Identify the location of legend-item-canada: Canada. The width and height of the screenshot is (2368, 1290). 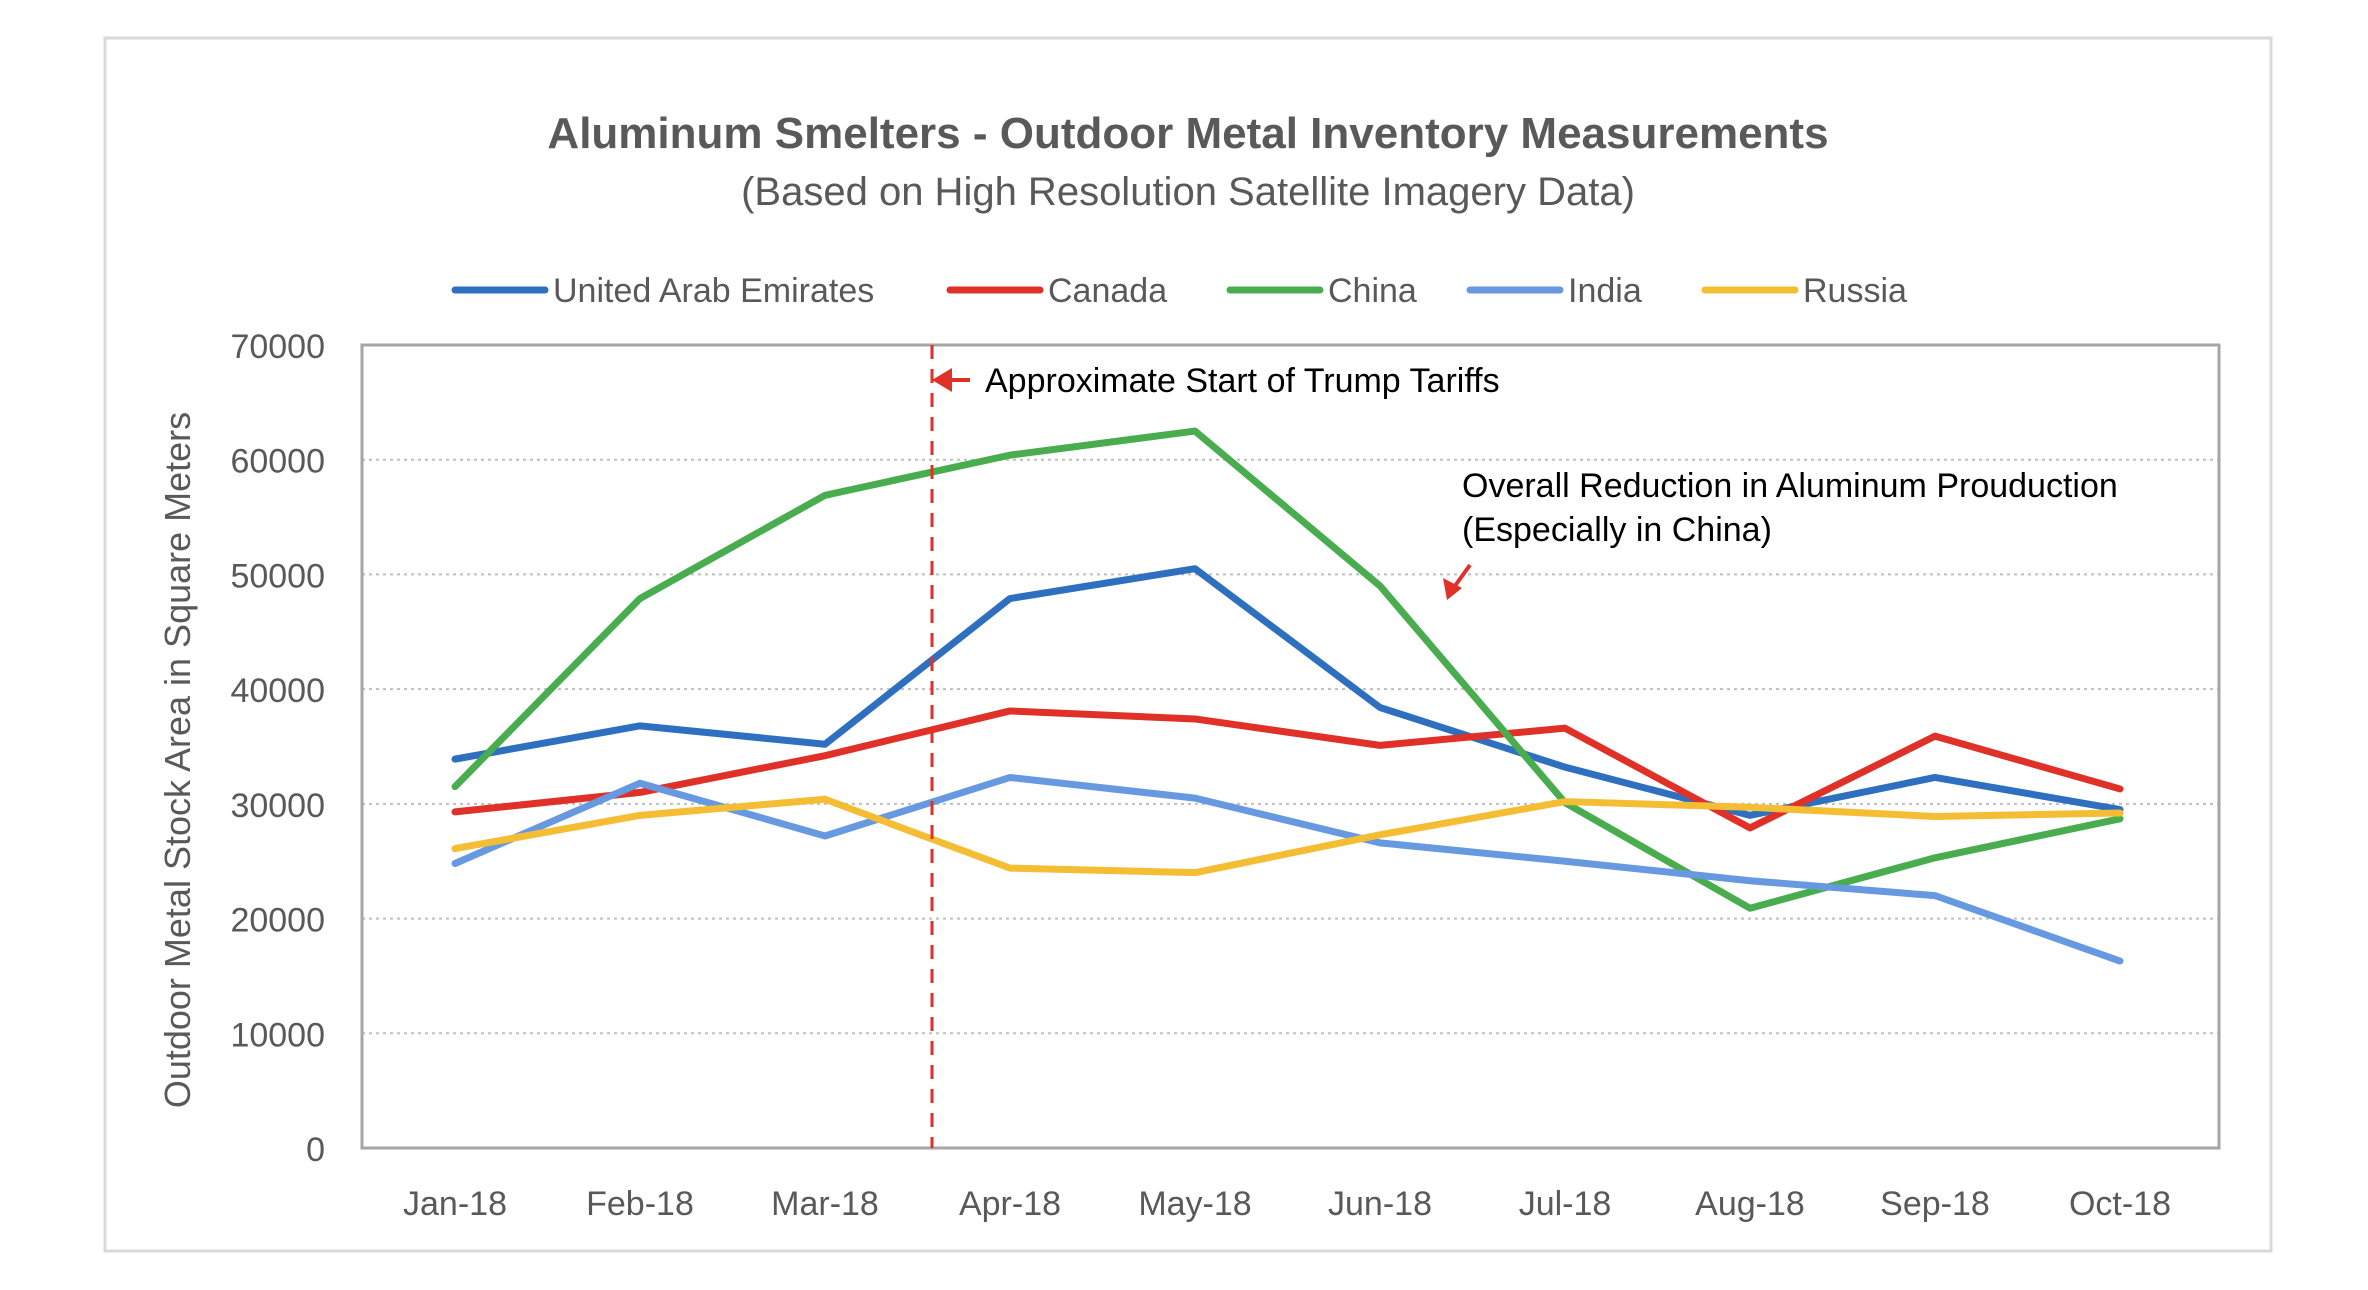
(1056, 291).